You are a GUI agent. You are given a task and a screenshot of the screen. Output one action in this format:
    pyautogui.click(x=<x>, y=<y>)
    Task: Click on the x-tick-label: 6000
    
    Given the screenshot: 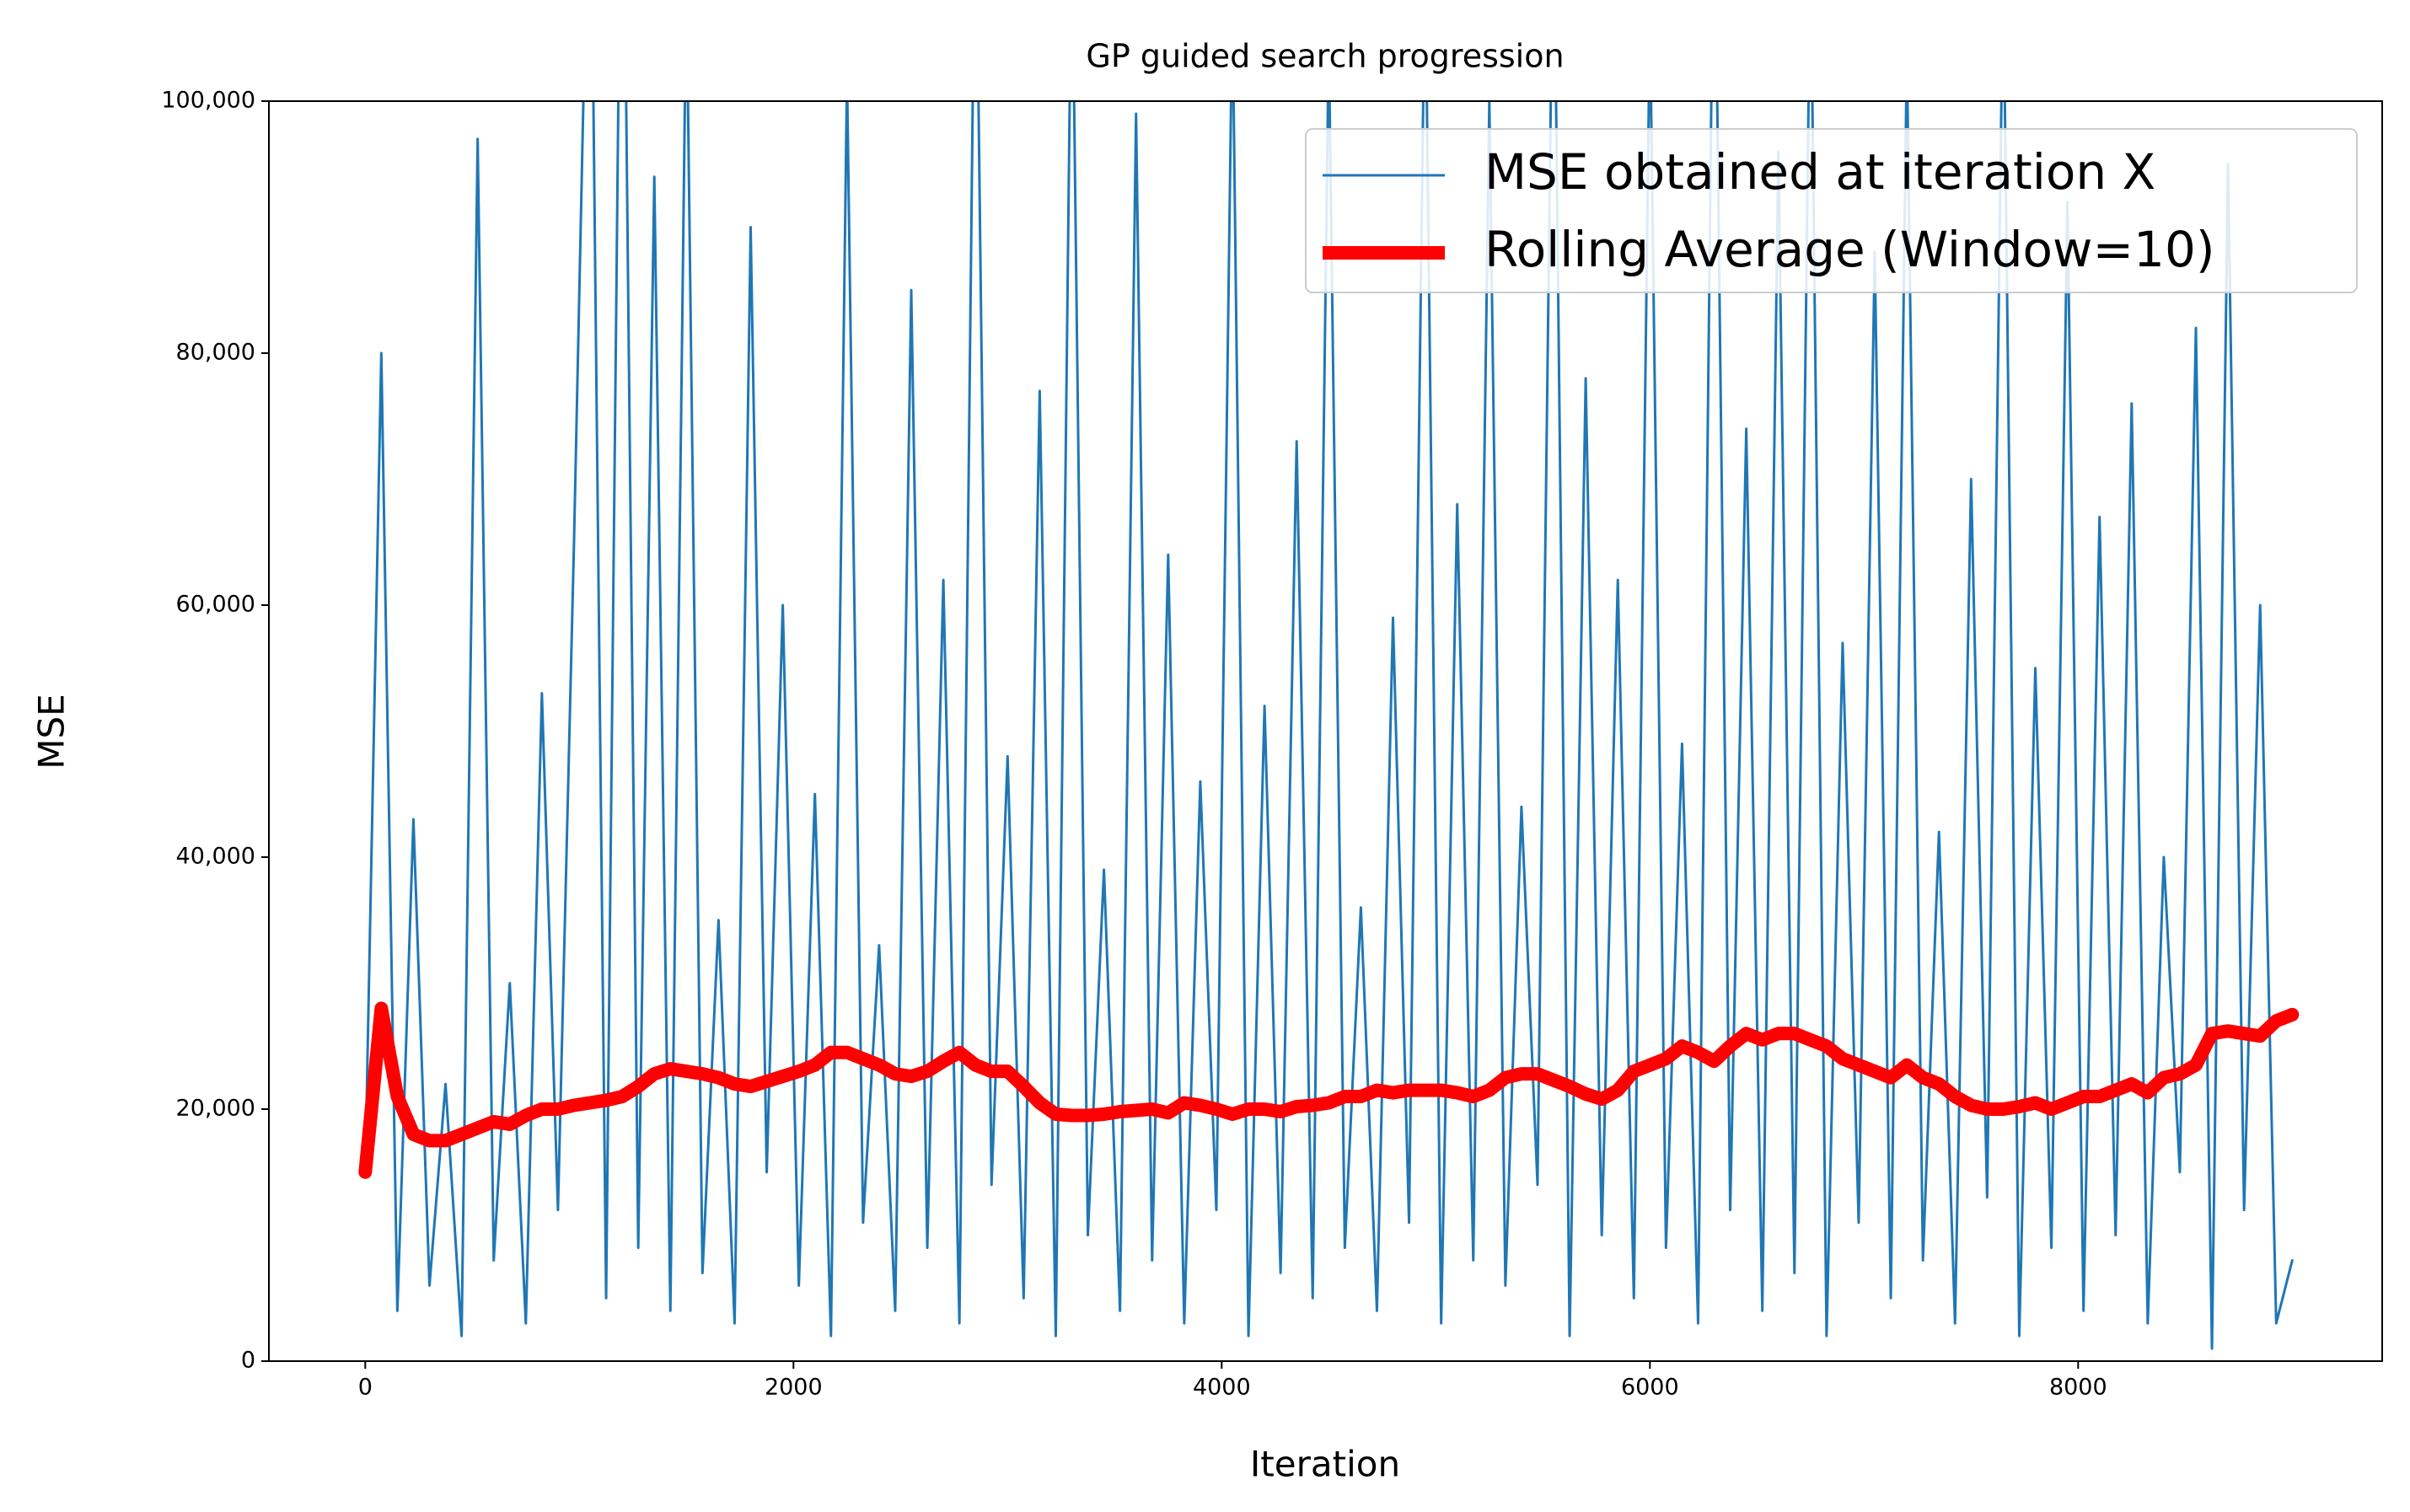 What is the action you would take?
    pyautogui.click(x=1650, y=1388)
    